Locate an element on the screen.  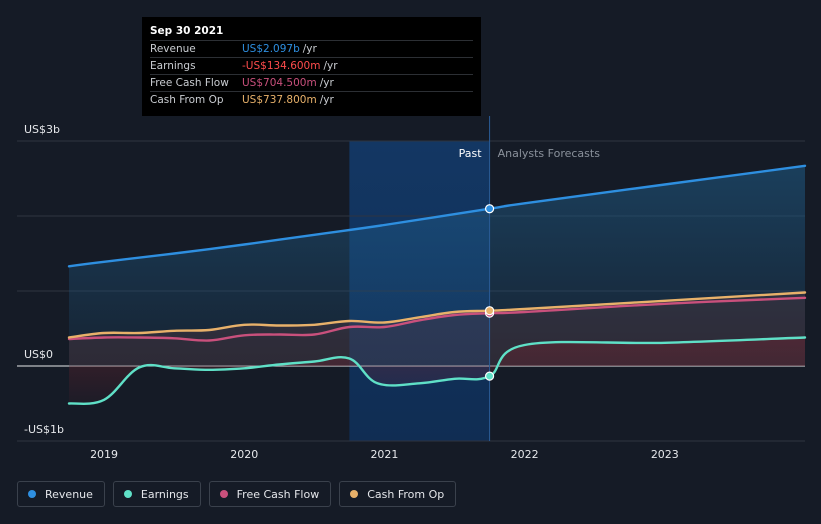
y-tick-label: US$3b is located at coordinates (42, 129).